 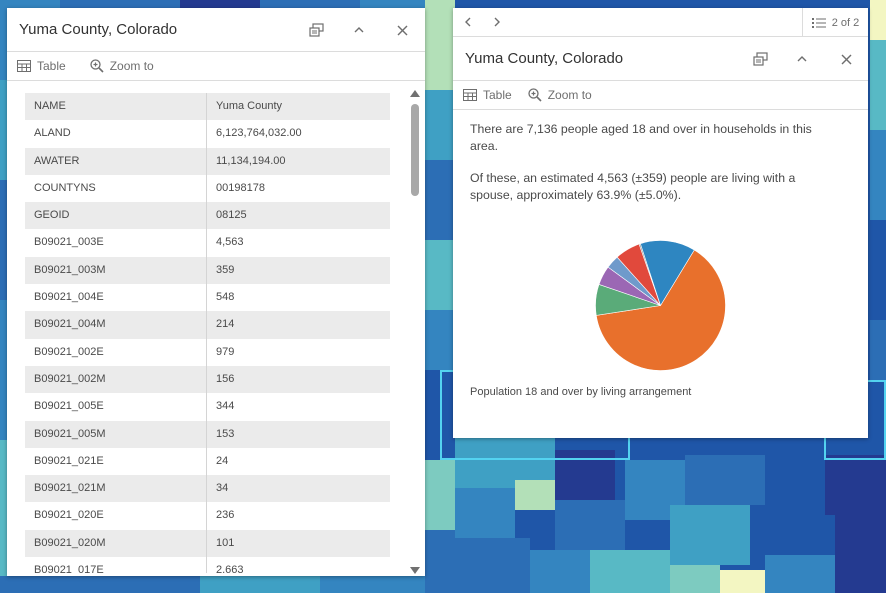 I want to click on table-row: B09021_003M 359, so click(x=207, y=270).